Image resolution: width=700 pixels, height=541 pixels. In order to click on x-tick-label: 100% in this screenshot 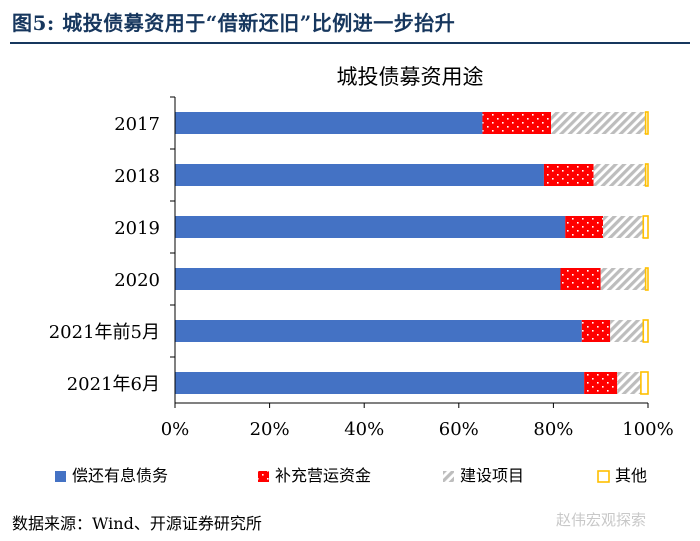, I will do `click(647, 429)`.